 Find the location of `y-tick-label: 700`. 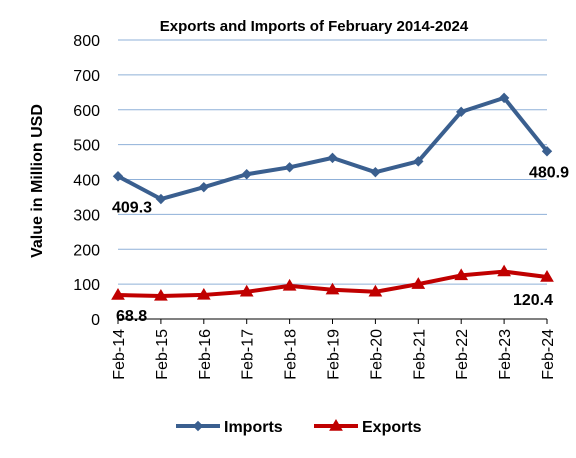

y-tick-label: 700 is located at coordinates (86, 76).